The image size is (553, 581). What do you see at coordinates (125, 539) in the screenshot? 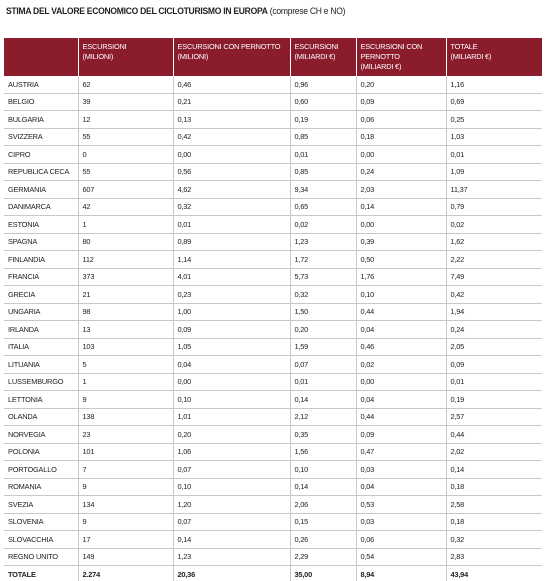
I see `value-cell: 17` at bounding box center [125, 539].